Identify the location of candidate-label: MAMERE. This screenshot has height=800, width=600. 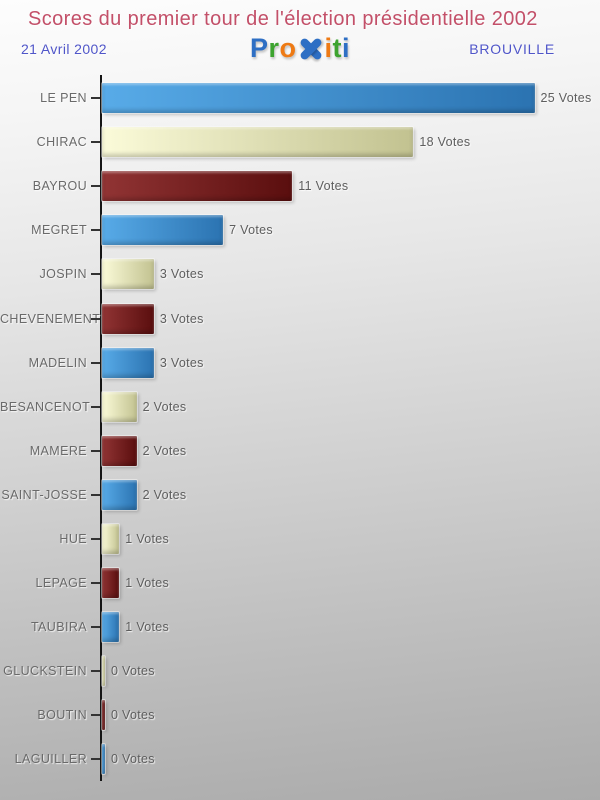
(58, 450).